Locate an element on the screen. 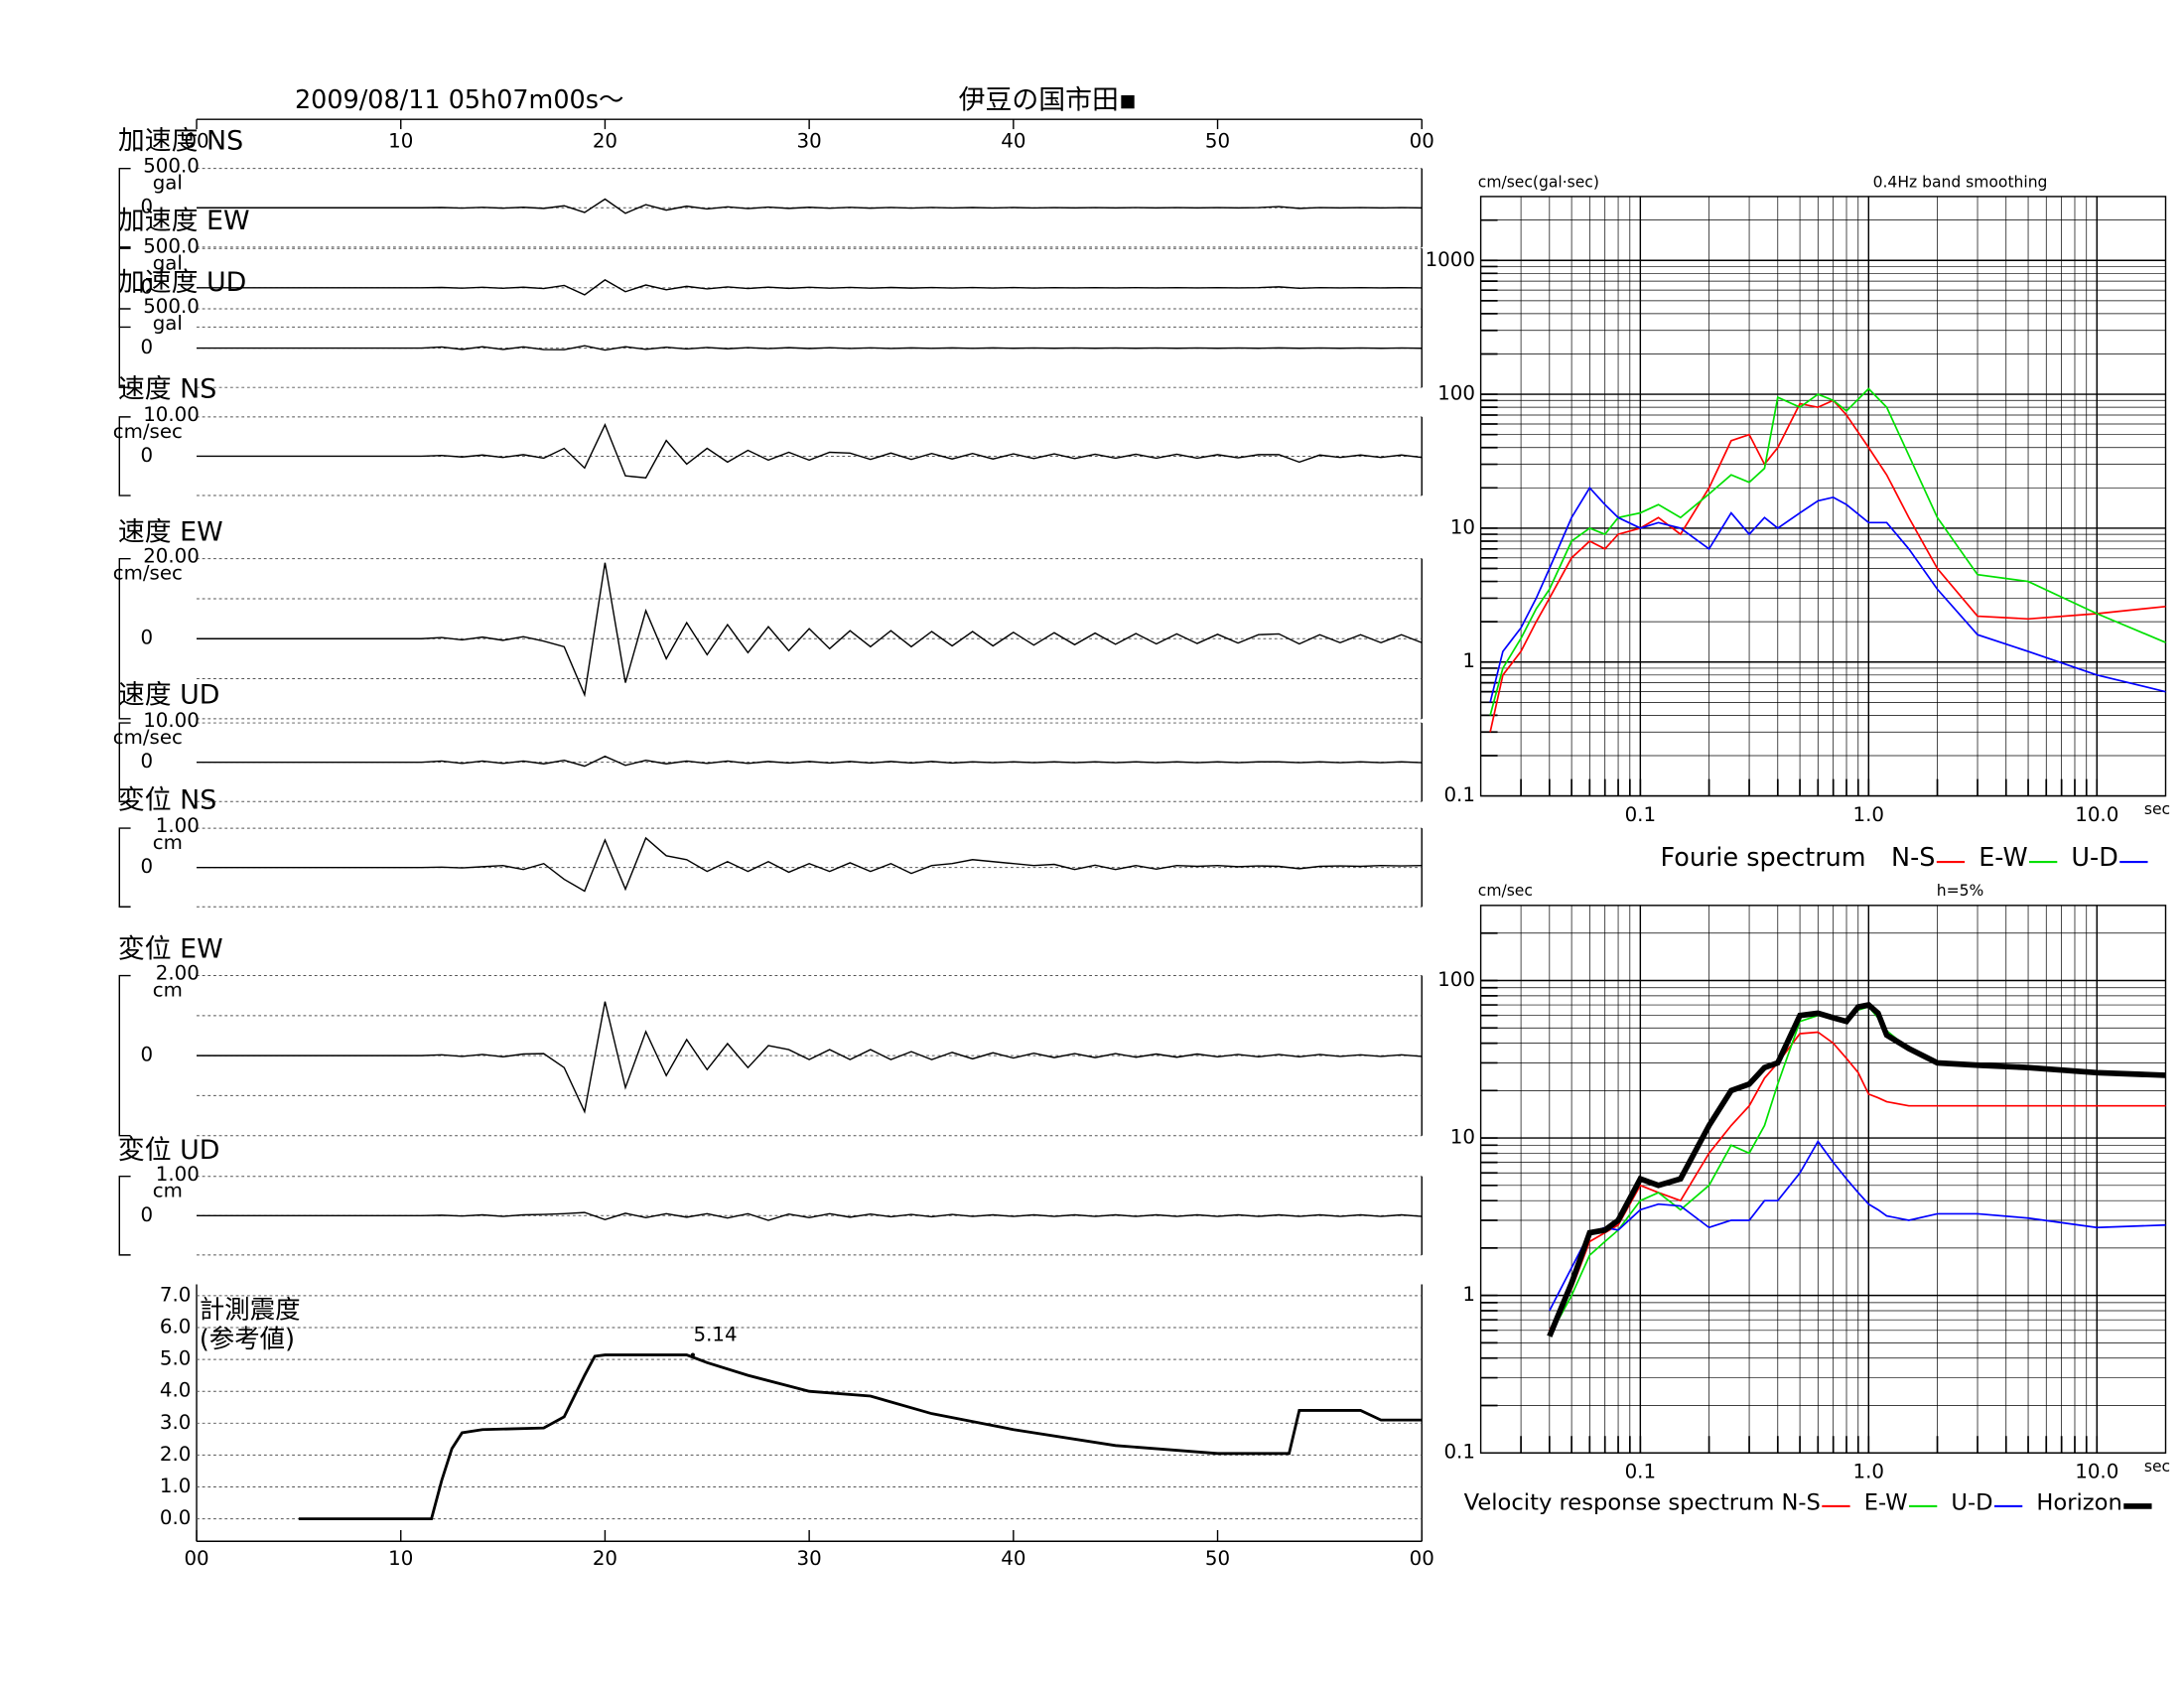  y-tick-label: 0.0 is located at coordinates (175, 1517).